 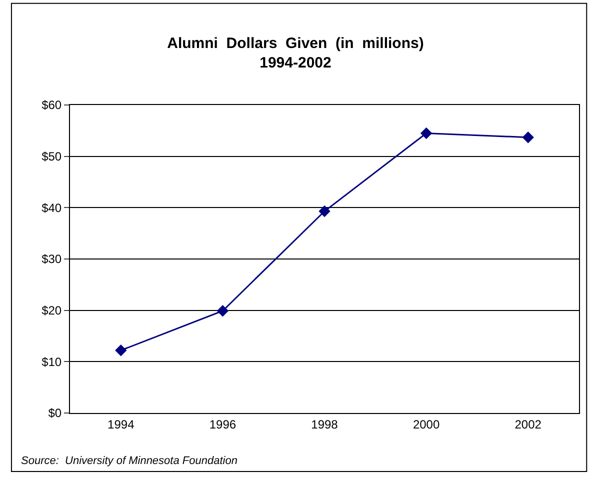 What do you see at coordinates (52, 157) in the screenshot?
I see `y-tick-label: $50` at bounding box center [52, 157].